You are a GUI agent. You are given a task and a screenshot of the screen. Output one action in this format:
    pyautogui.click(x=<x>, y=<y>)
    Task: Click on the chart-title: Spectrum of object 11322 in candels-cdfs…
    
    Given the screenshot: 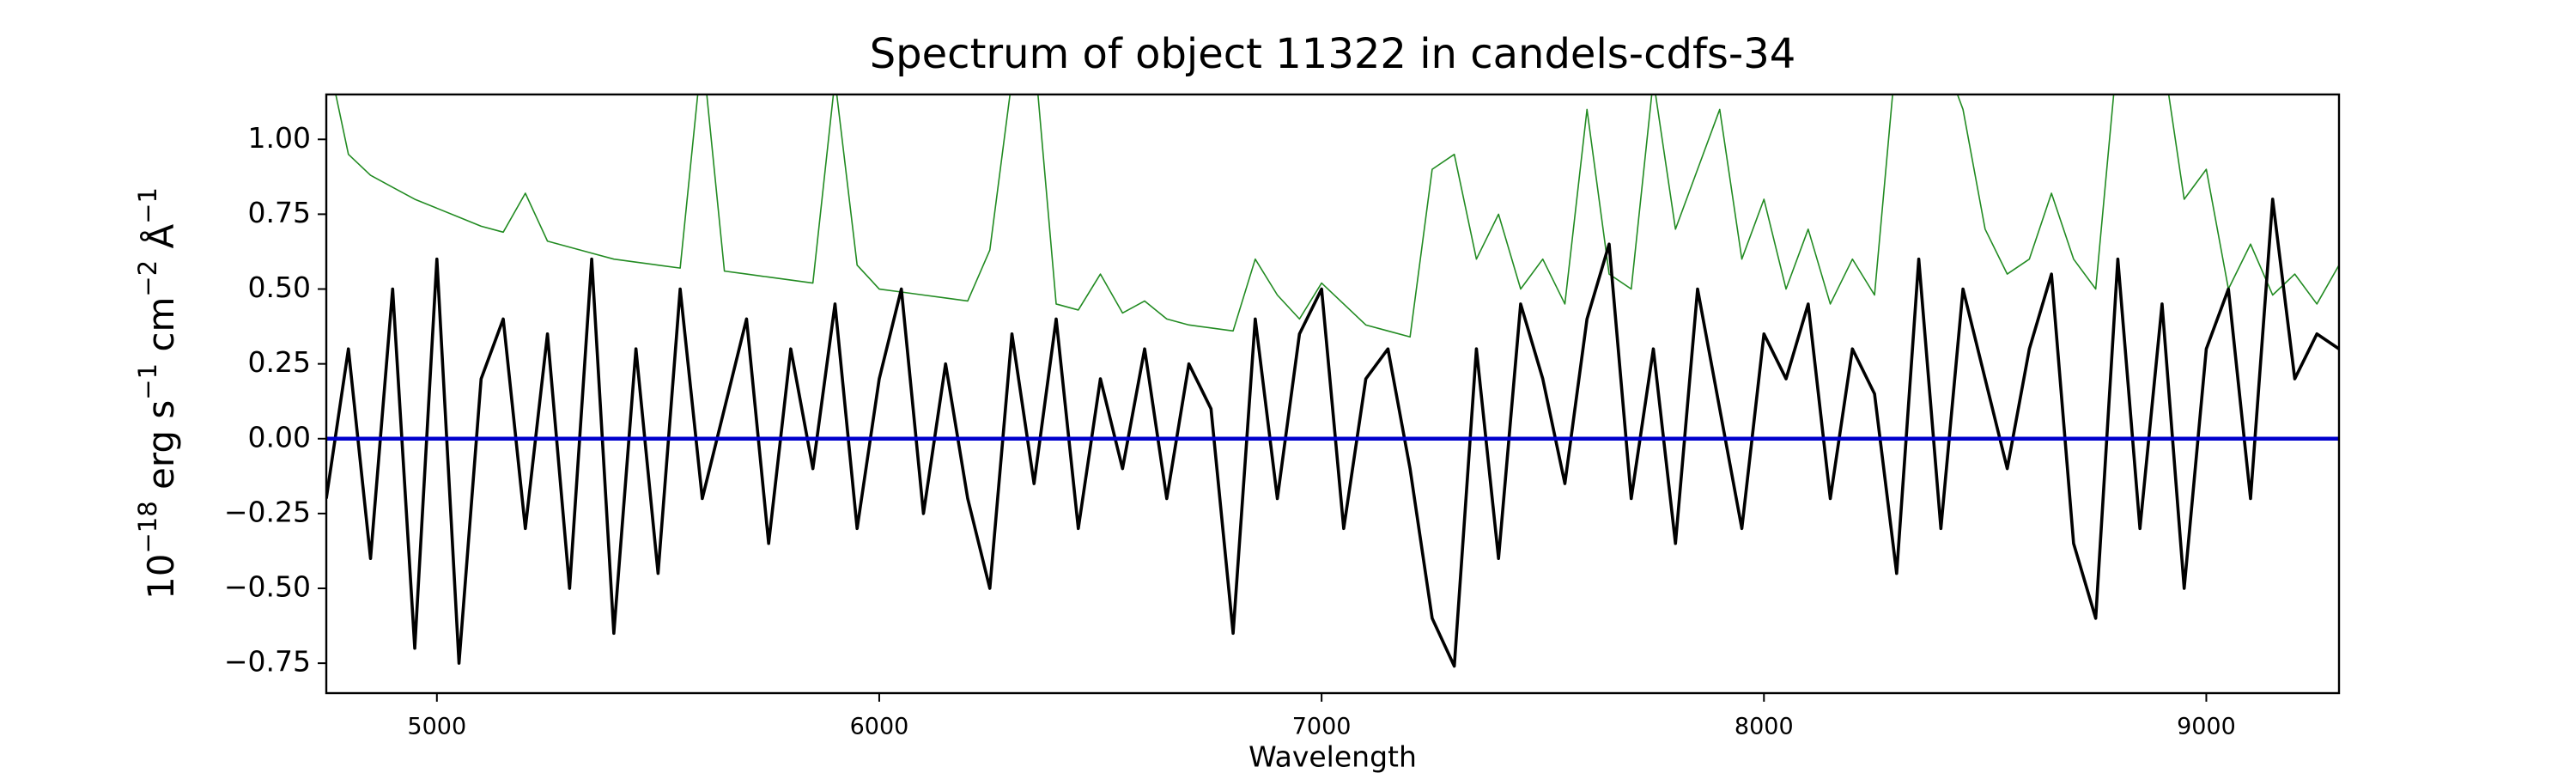 What is the action you would take?
    pyautogui.click(x=1333, y=54)
    